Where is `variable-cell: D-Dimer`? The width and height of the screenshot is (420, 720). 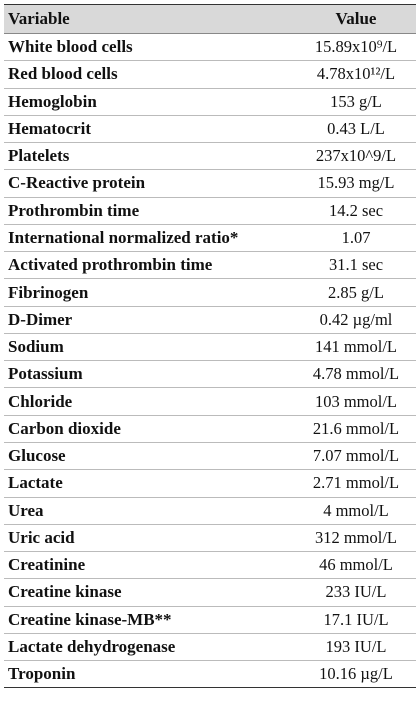
variable-cell: D-Dimer is located at coordinates (40, 319).